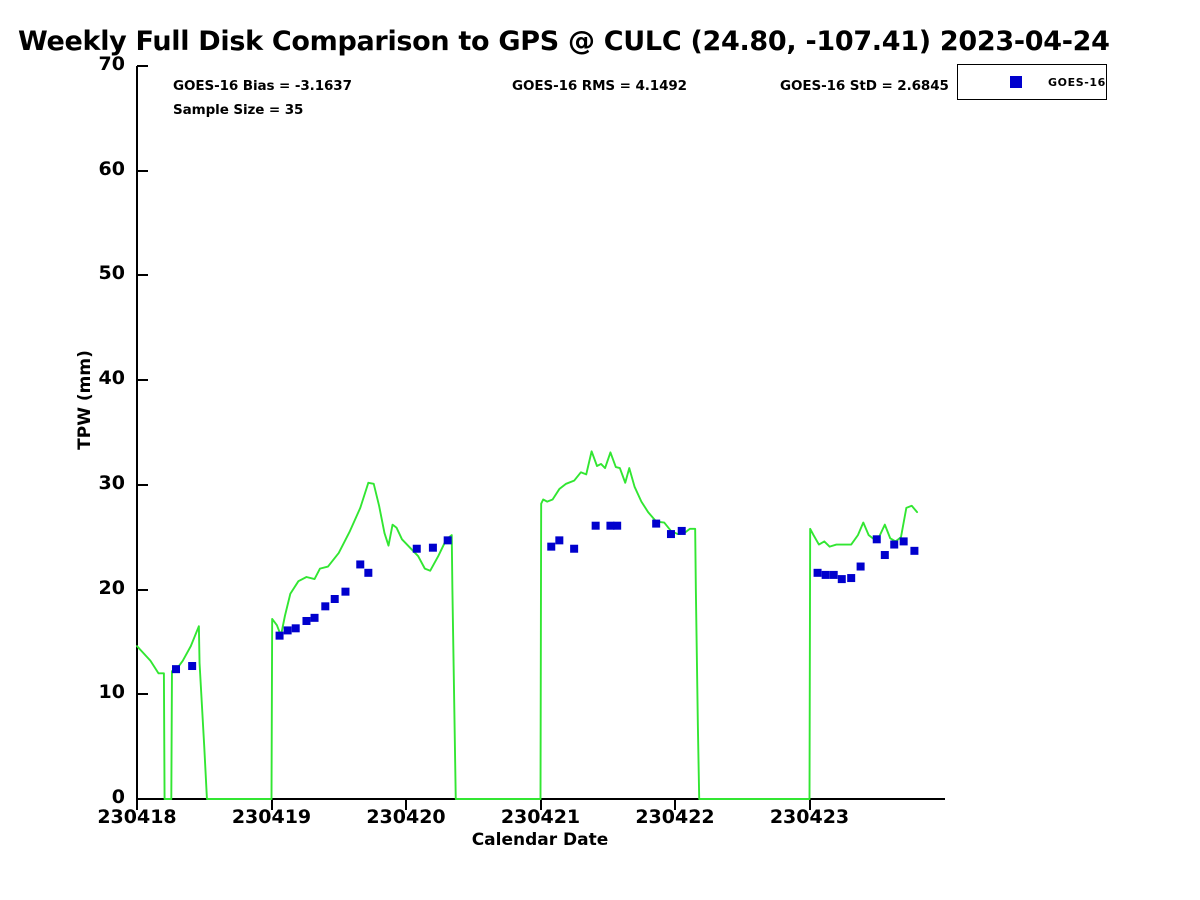 The image size is (1200, 900). I want to click on legend: GOES-16, so click(1032, 82).